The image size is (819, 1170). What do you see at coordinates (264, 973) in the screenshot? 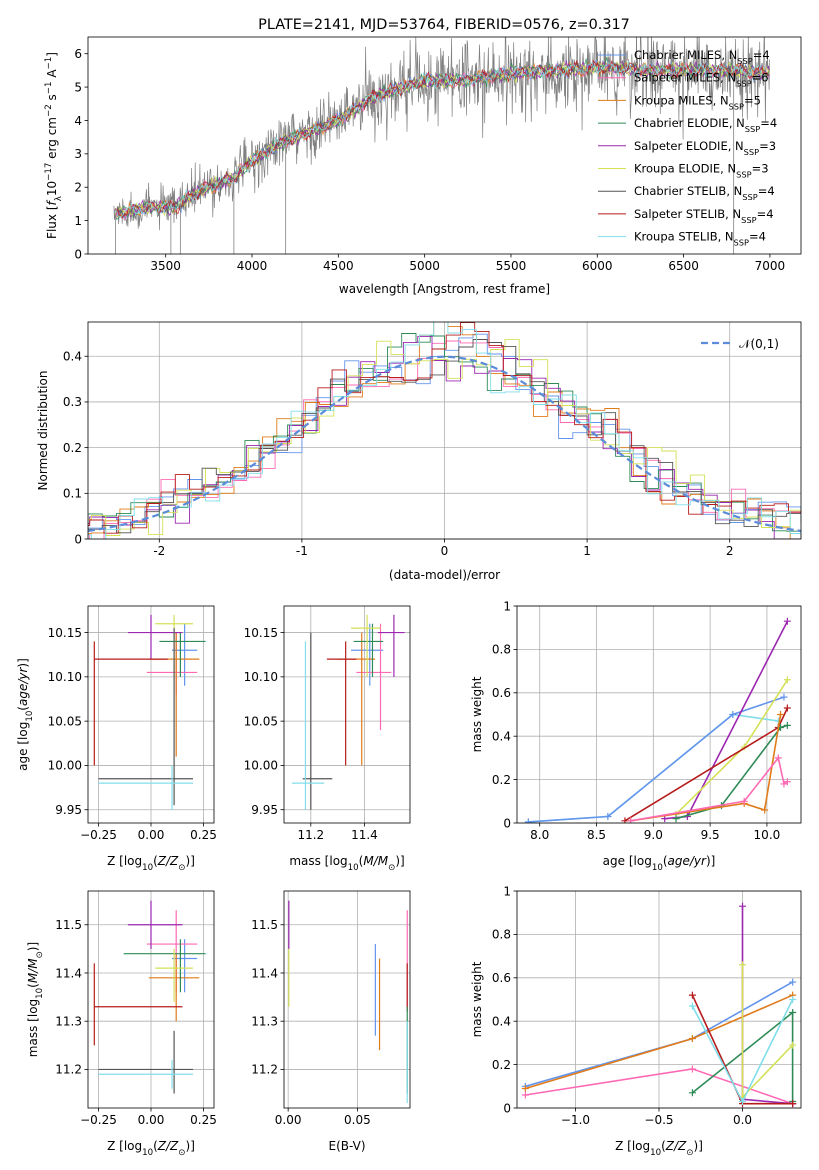
I see `y-tick-label: 11.4` at bounding box center [264, 973].